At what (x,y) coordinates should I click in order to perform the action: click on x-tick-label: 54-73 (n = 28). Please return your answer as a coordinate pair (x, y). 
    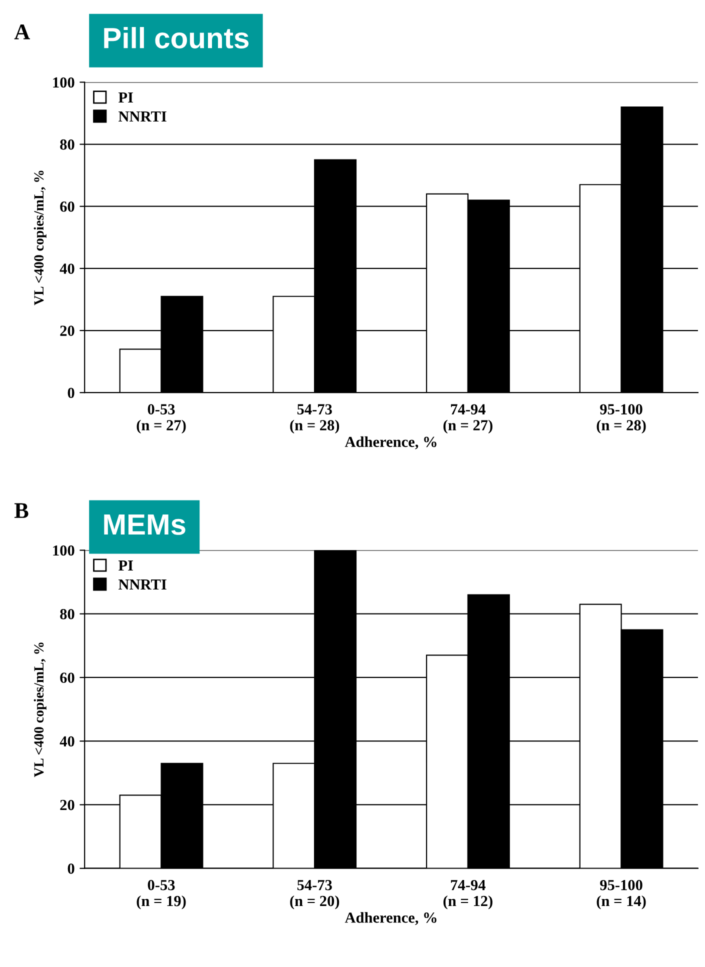
    Looking at the image, I should click on (315, 419).